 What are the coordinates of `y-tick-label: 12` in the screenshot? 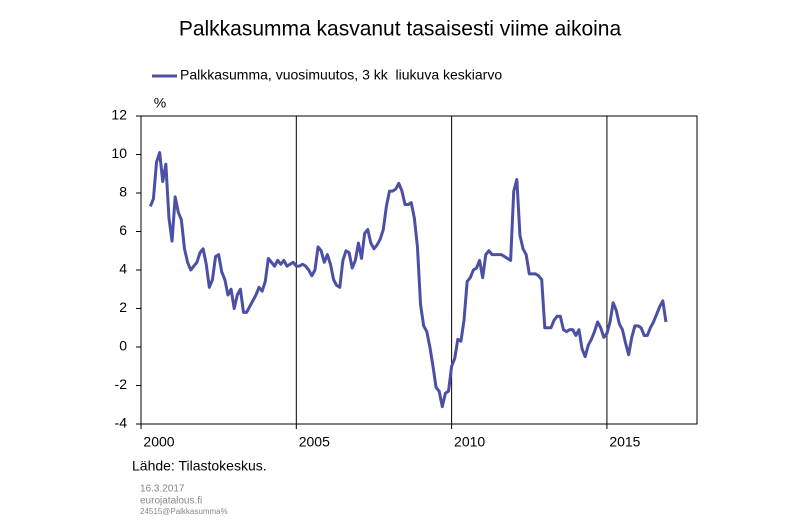 It's located at (119, 115).